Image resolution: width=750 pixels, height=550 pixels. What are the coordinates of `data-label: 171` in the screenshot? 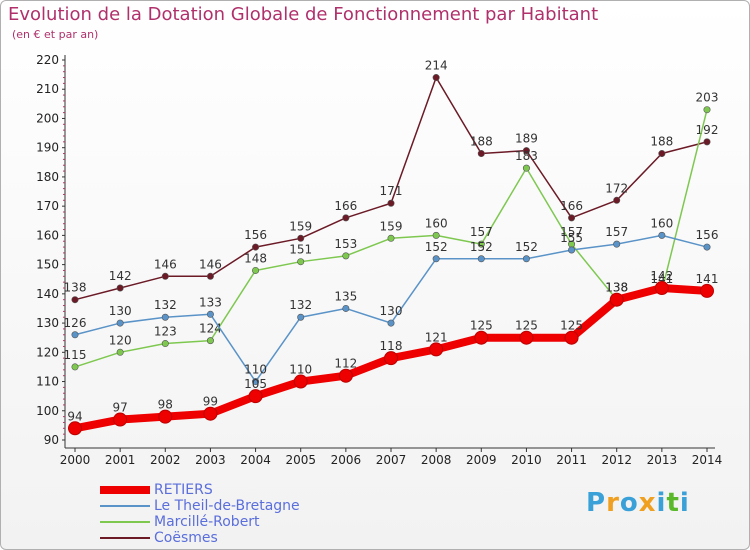 It's located at (391, 191).